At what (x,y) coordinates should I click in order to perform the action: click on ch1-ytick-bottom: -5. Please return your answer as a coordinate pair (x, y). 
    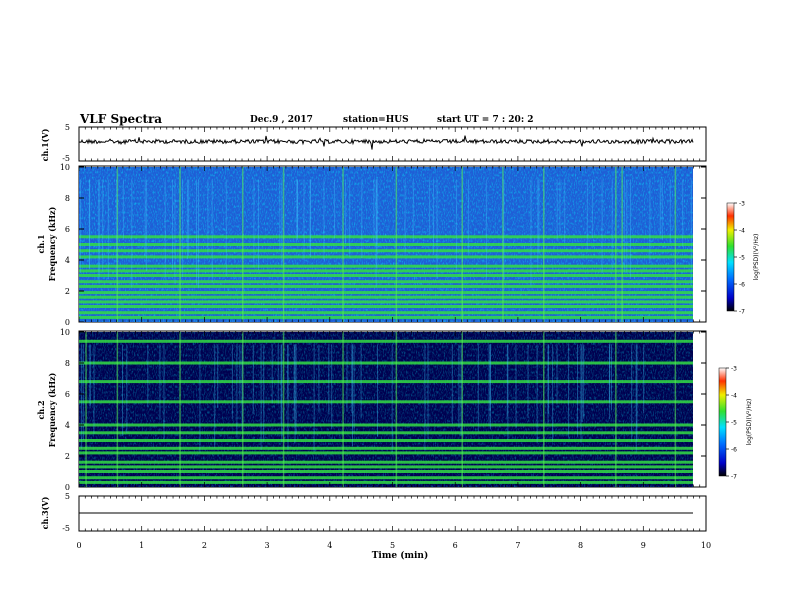
    Looking at the image, I should click on (66, 158).